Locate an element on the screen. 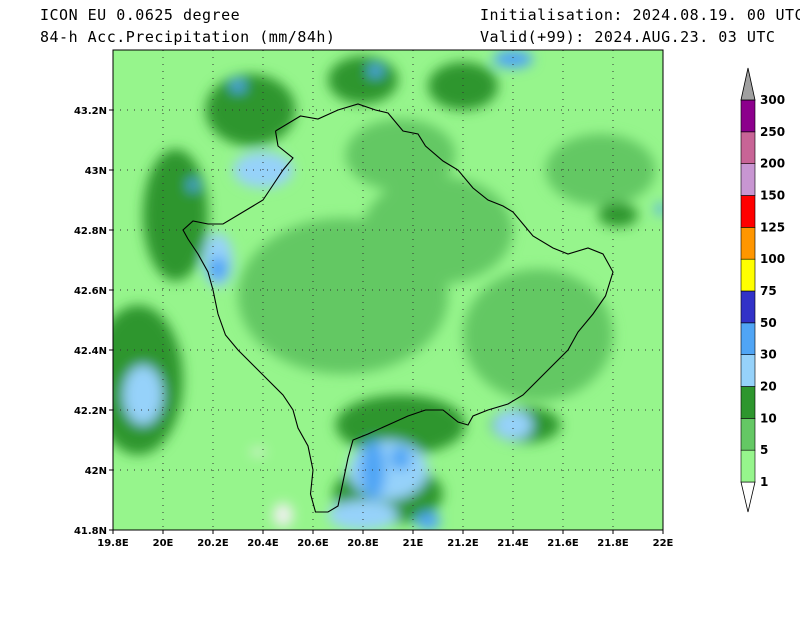 The image size is (800, 618). x-tick-label: 19.8E is located at coordinates (113, 543).